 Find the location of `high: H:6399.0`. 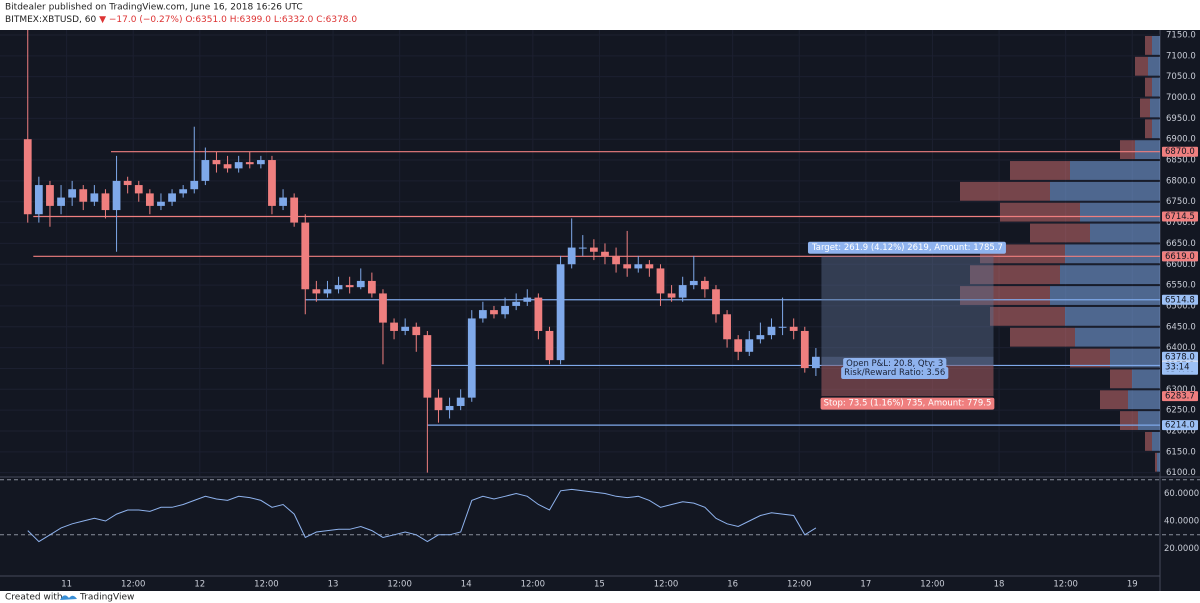

high: H:6399.0 is located at coordinates (251, 20).